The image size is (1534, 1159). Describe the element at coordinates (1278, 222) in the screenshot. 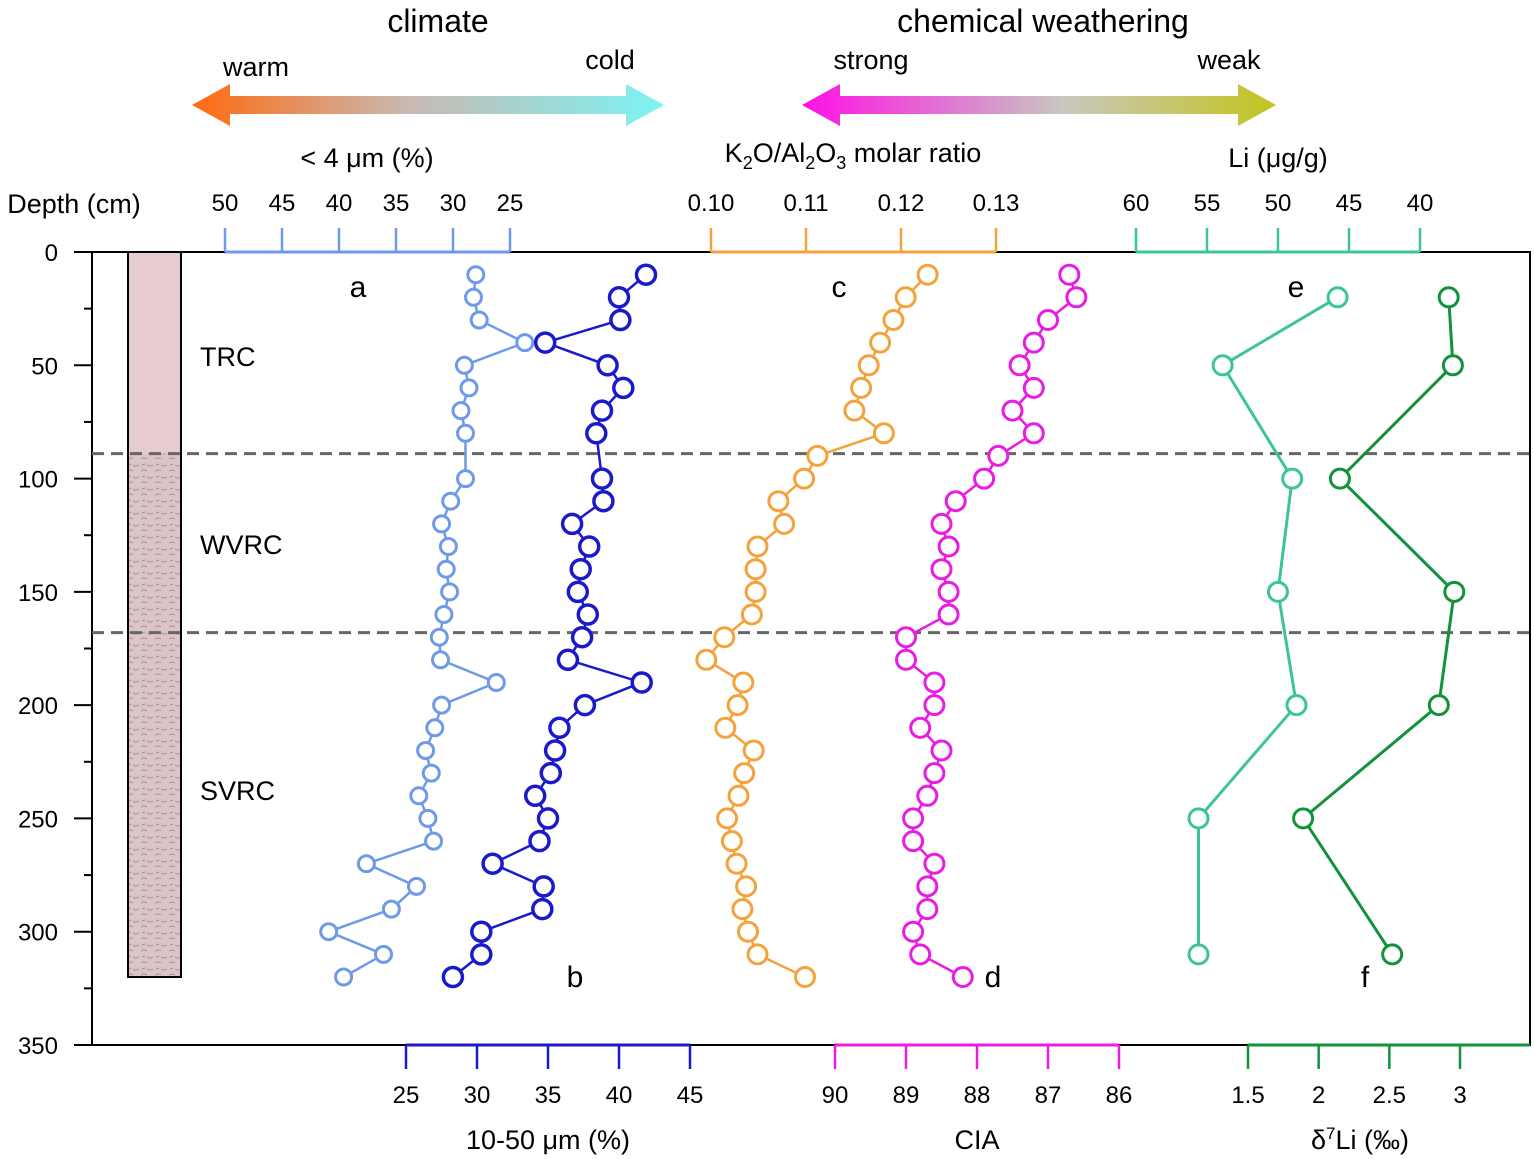

I see `li-axis: 60 55 50 45 40` at that location.